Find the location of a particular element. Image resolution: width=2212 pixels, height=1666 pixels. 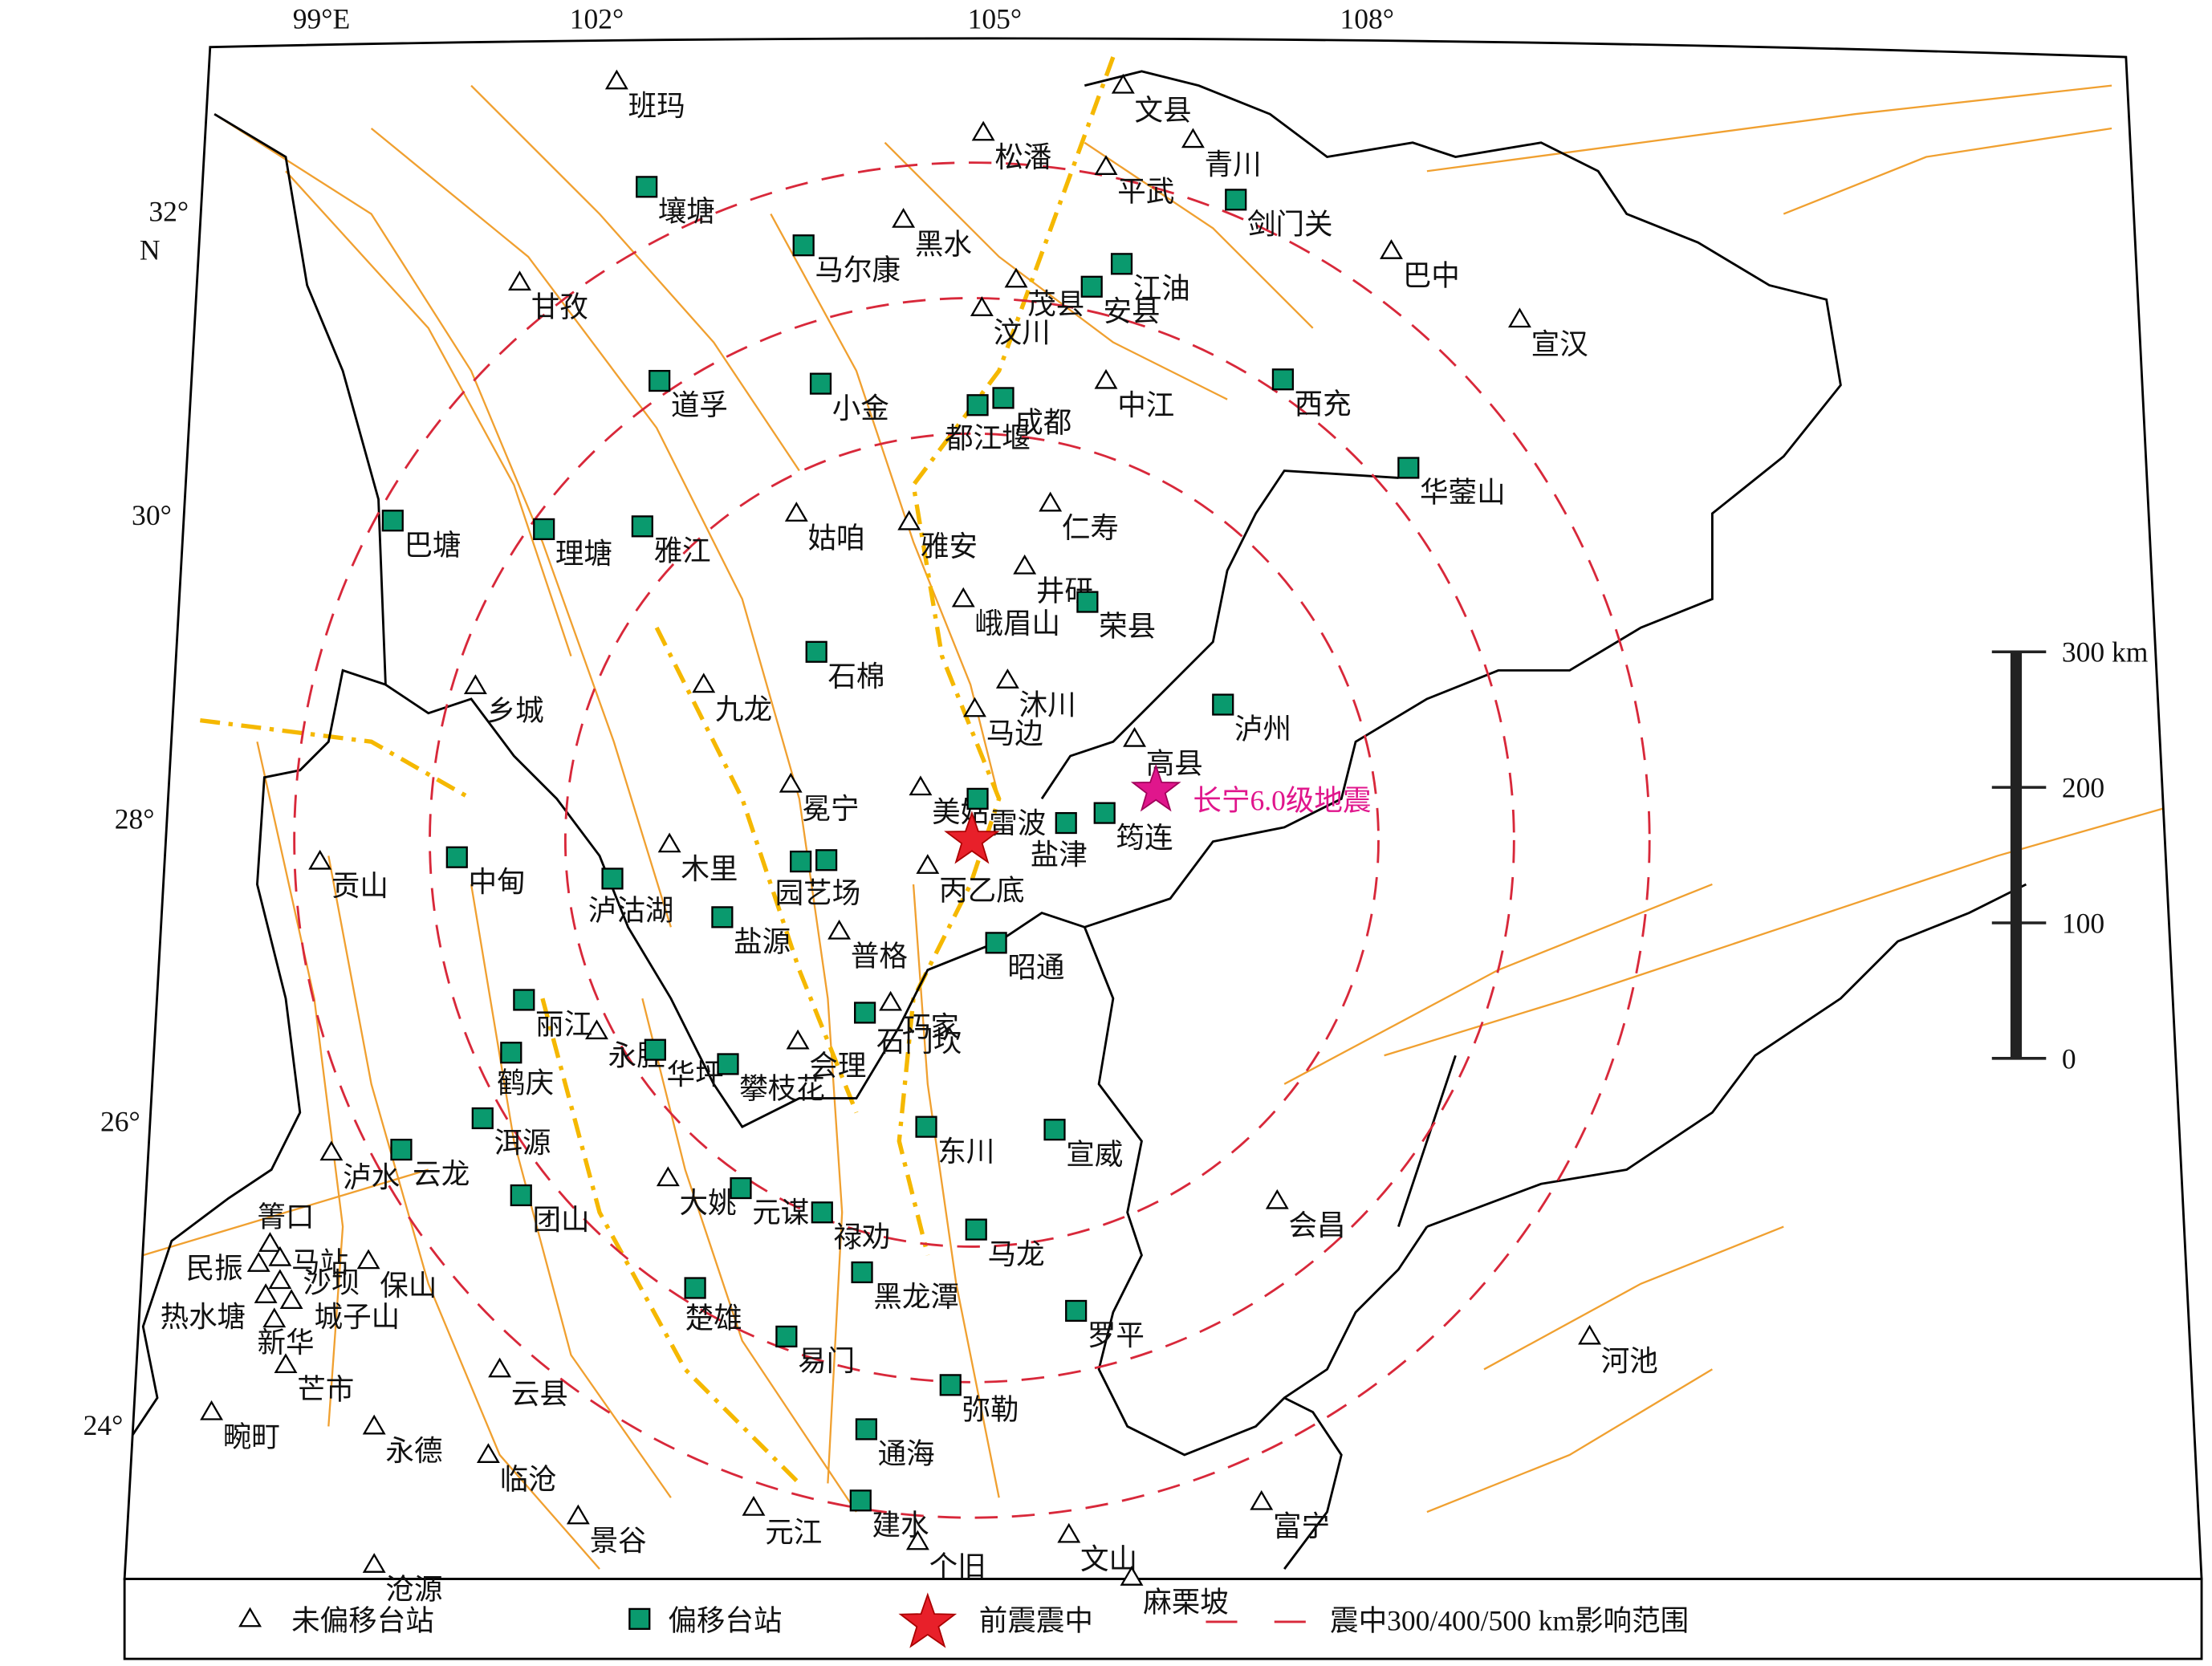

station-label: 中江 is located at coordinates (1145, 405).